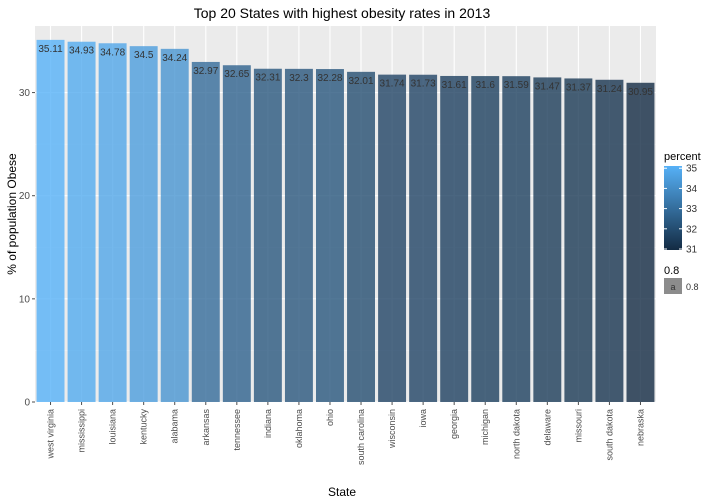 This screenshot has height=504, width=720. What do you see at coordinates (485, 427) in the screenshot?
I see `x-tick-label: michigan` at bounding box center [485, 427].